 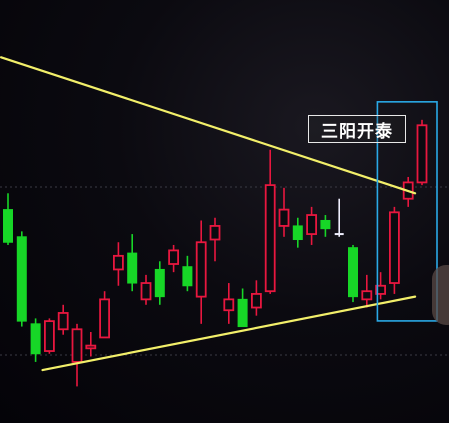 I want to click on finger-overlay, so click(x=440, y=295).